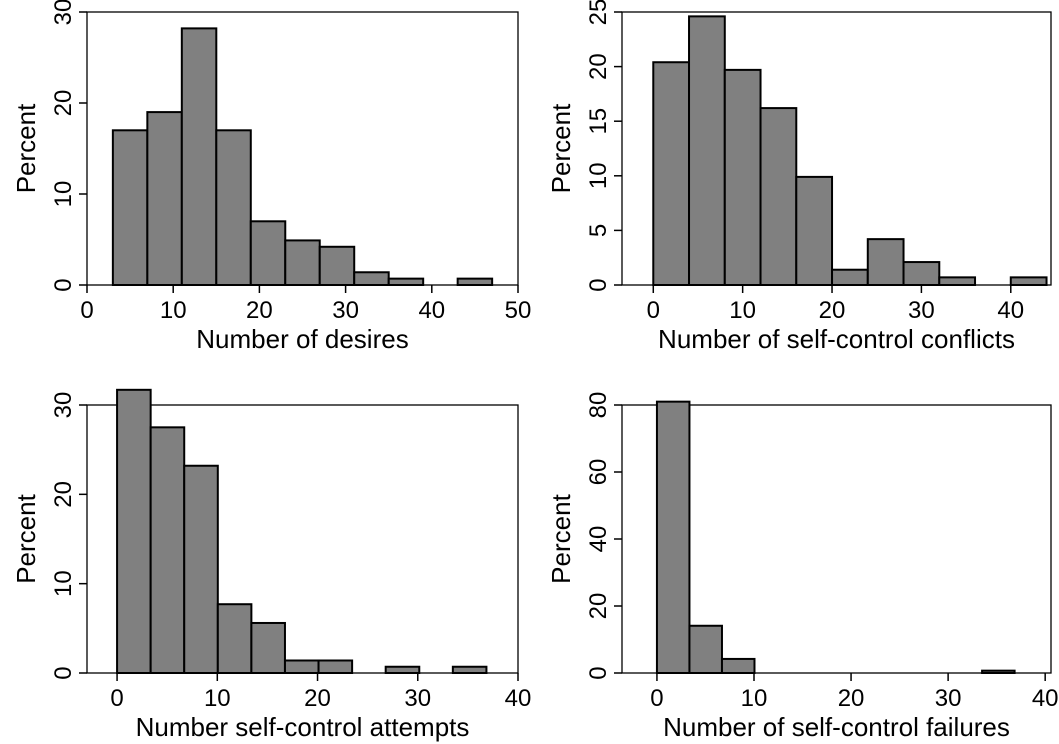 The height and width of the screenshot is (744, 1059). Describe the element at coordinates (303, 727) in the screenshot. I see `x-axis-title: Number self-control attempts` at that location.